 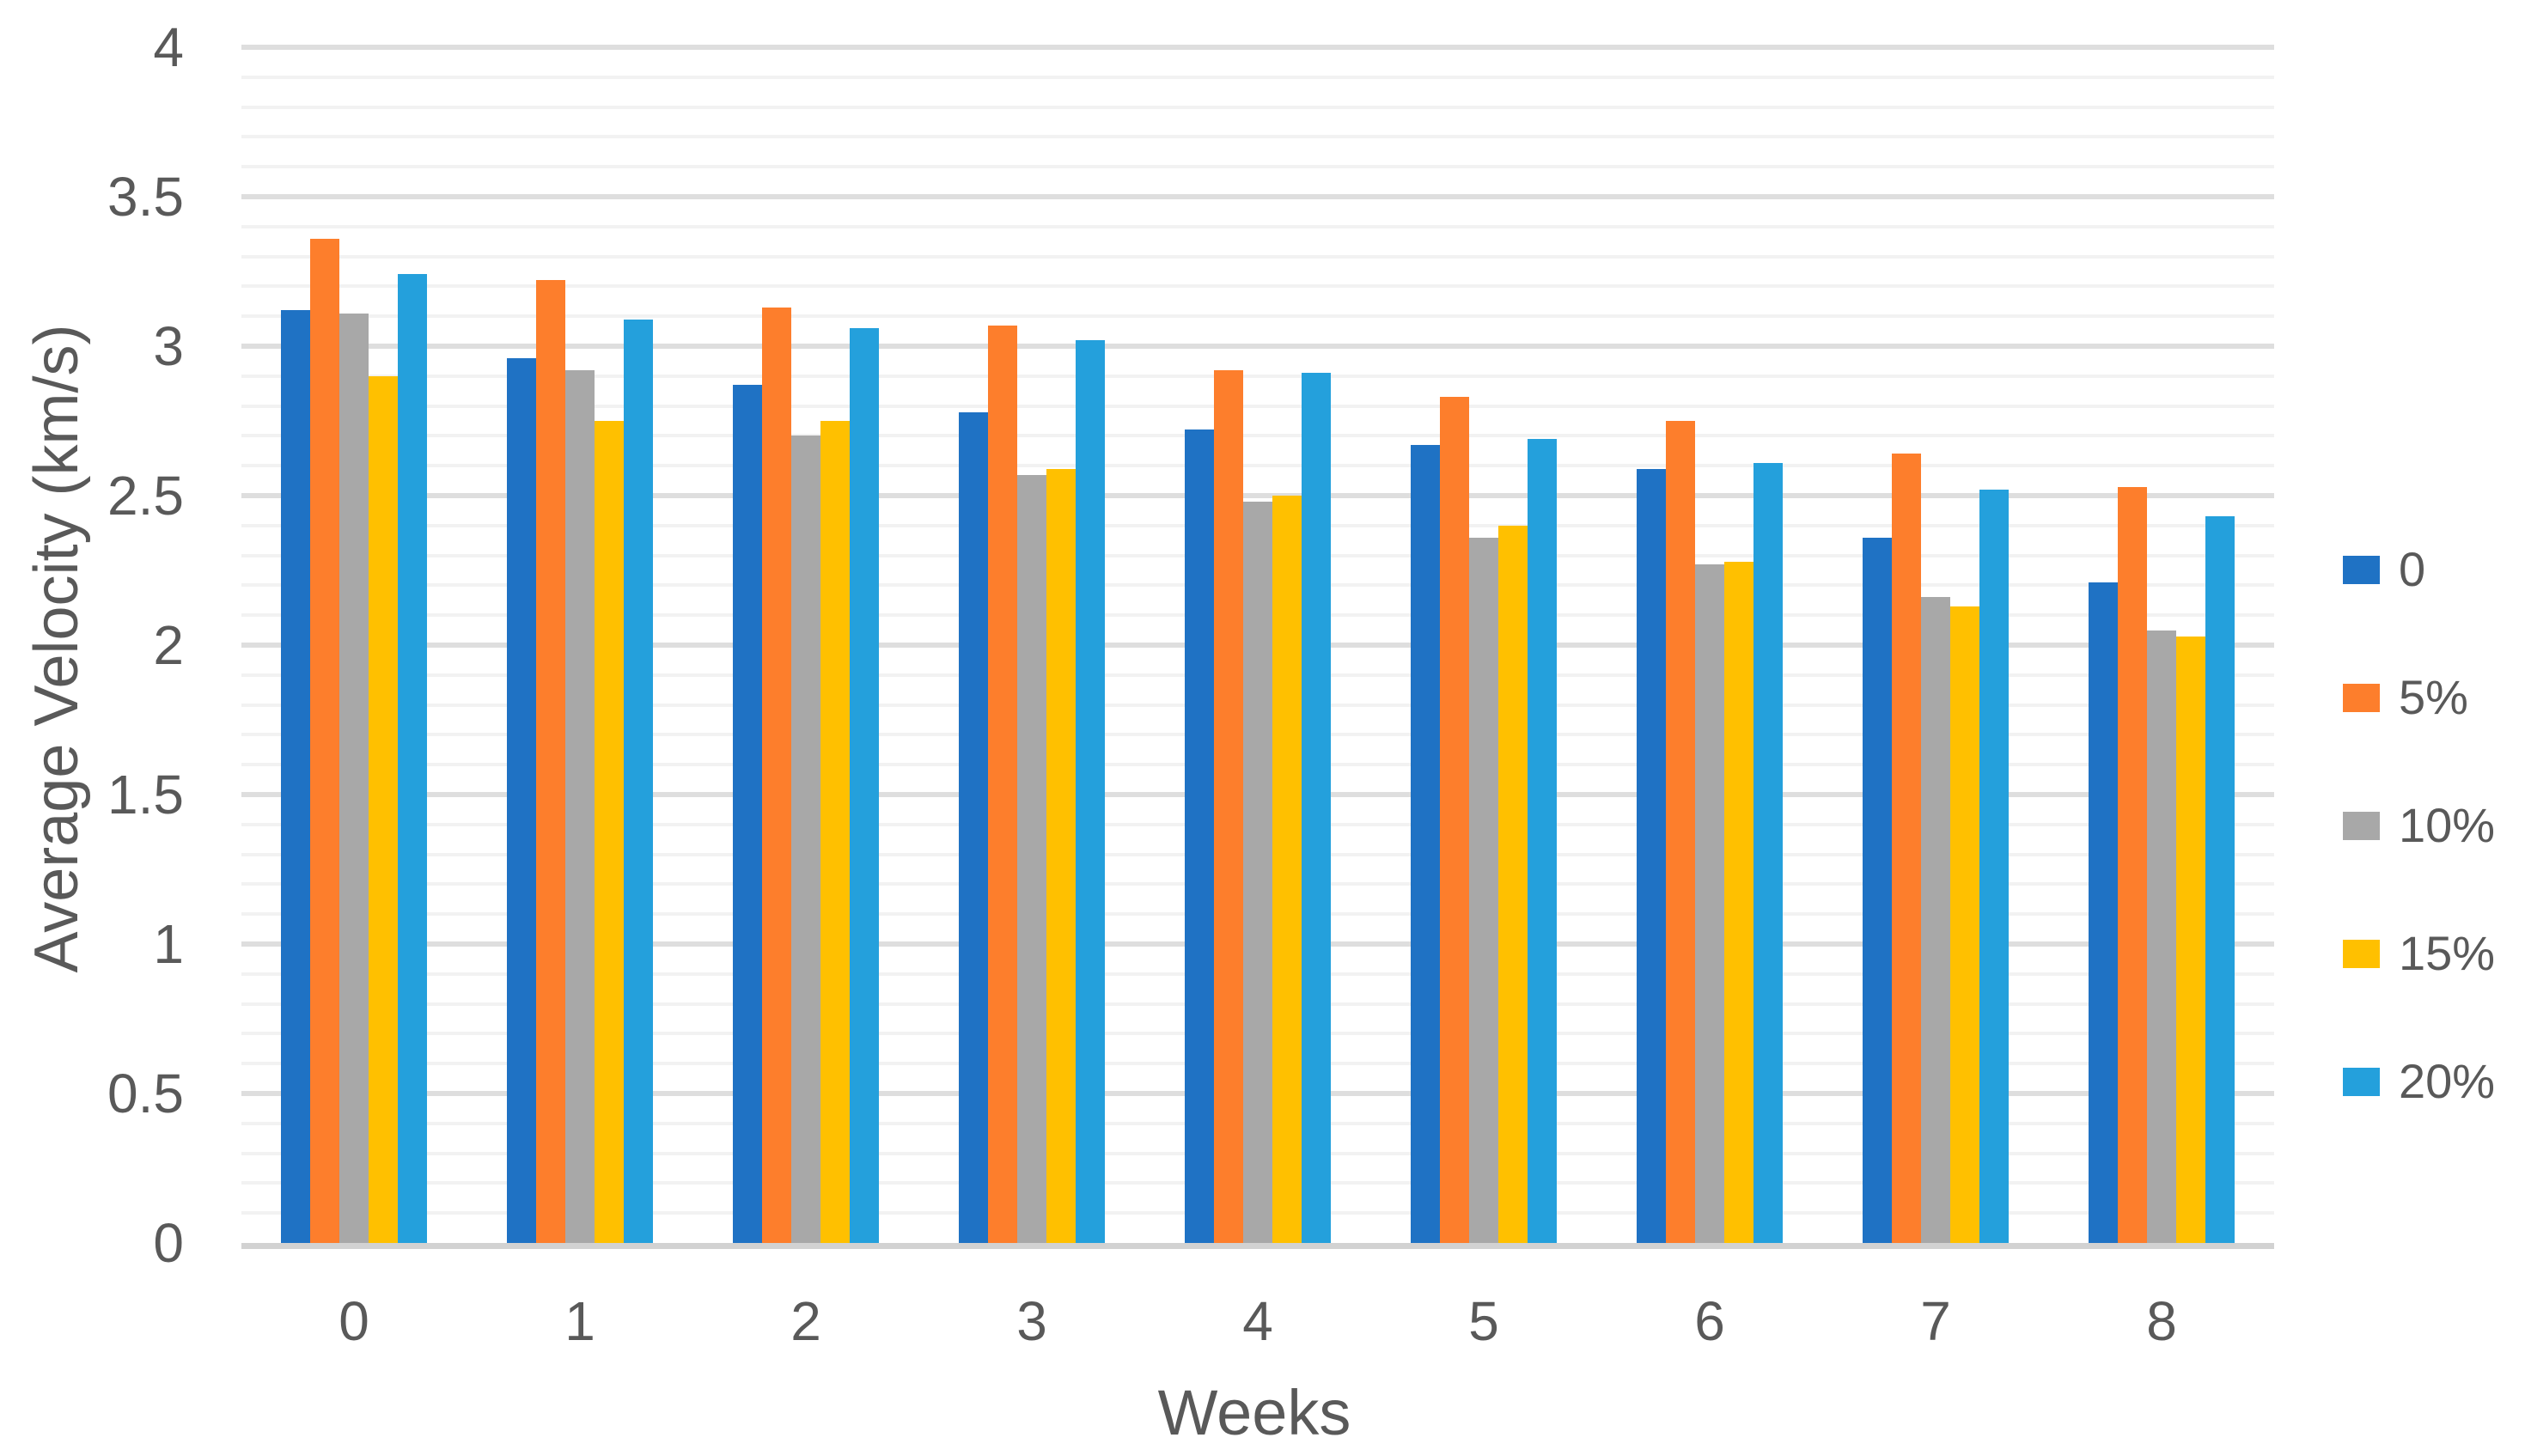 I want to click on legend-swatch-5%, so click(x=2361, y=698).